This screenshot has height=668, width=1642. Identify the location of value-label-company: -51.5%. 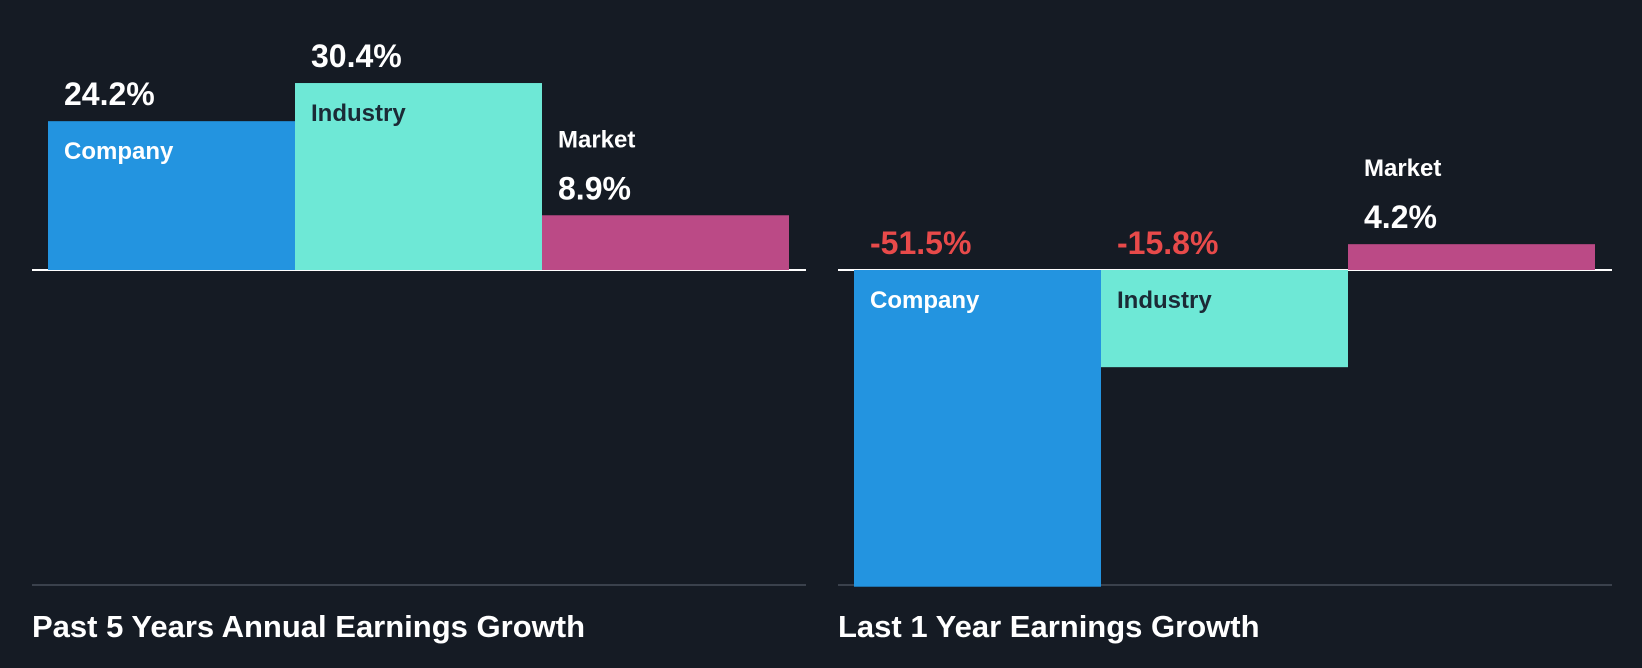
(920, 243).